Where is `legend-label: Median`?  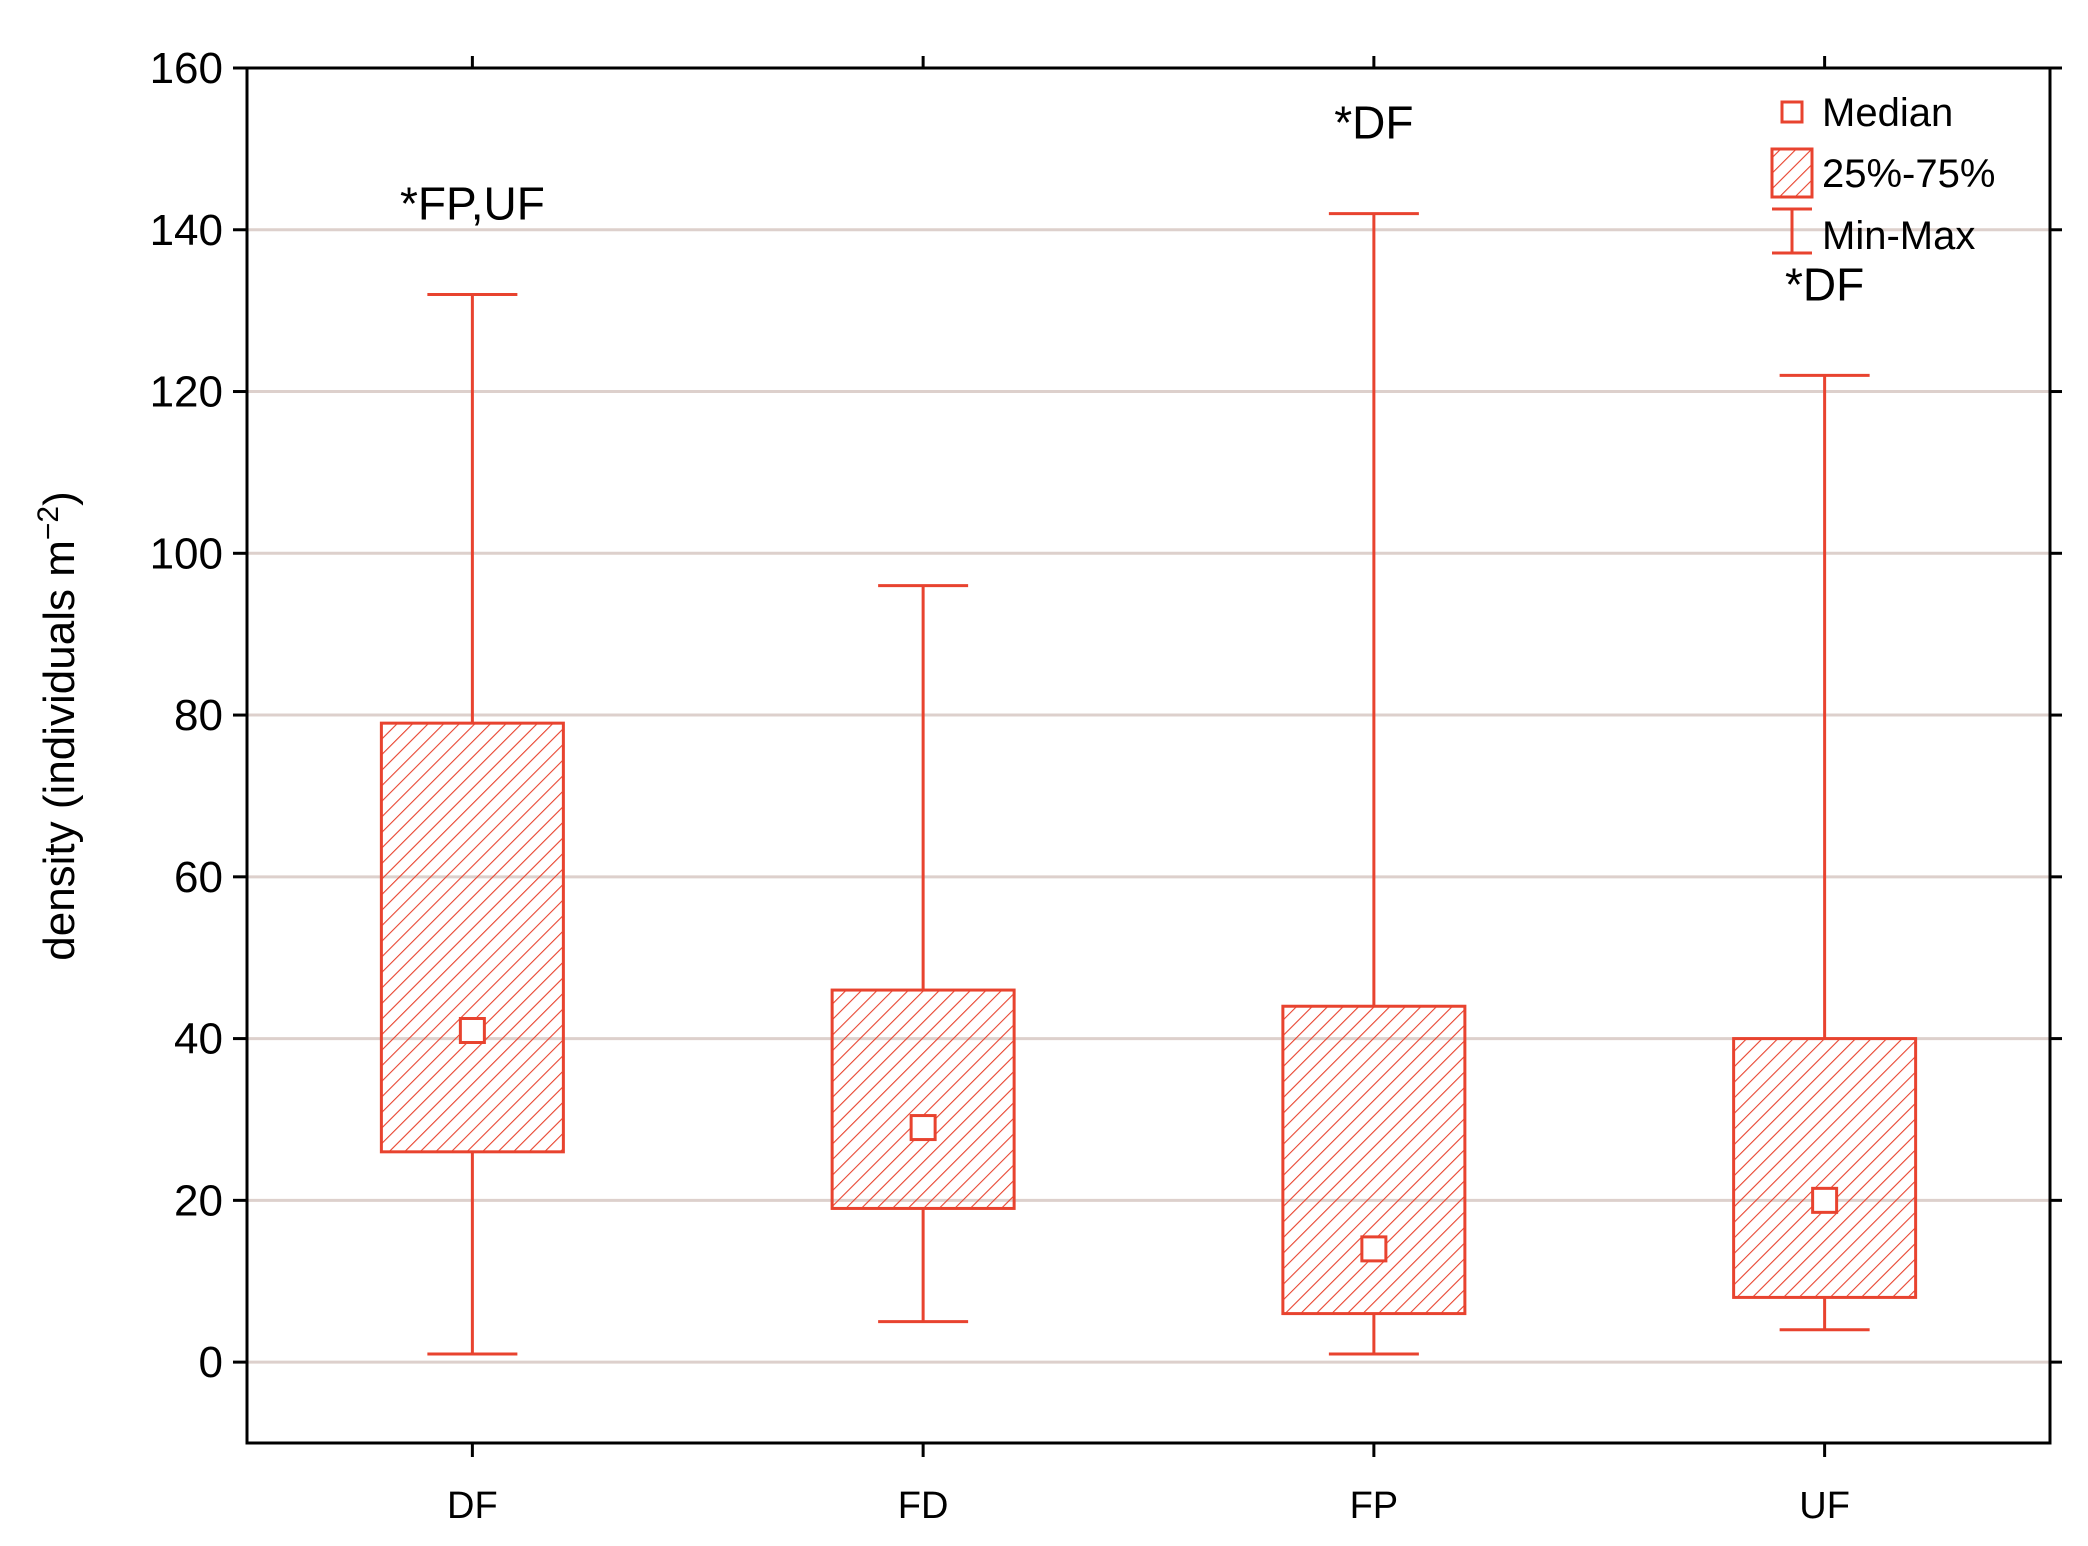
legend-label: Median is located at coordinates (1887, 113).